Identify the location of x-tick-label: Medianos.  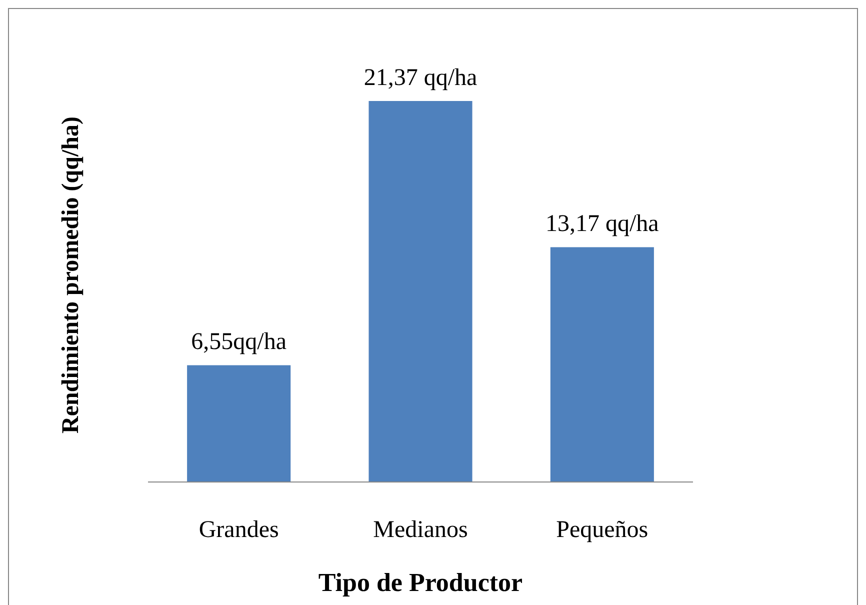
(420, 530).